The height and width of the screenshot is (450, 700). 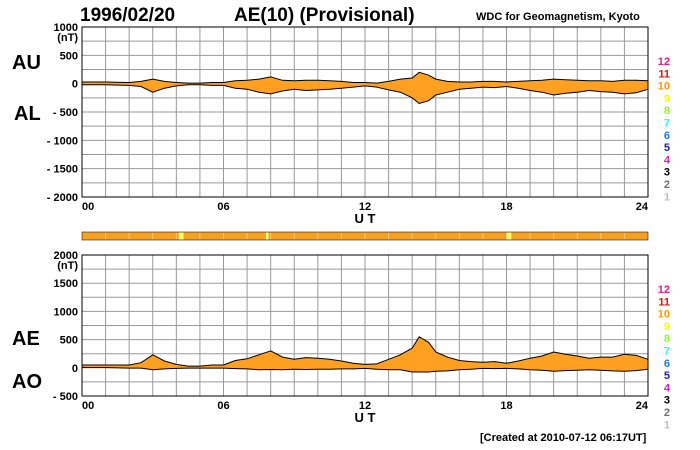 I want to click on source-label: WDC for Geomagnetism, Kyoto, so click(x=558, y=17).